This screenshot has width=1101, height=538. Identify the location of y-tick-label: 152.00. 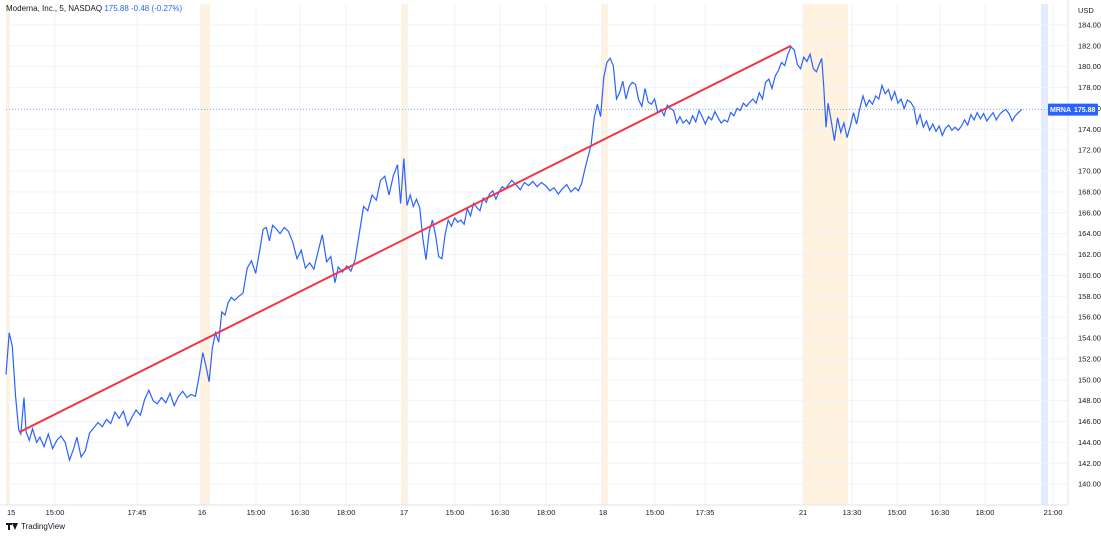
(1089, 358).